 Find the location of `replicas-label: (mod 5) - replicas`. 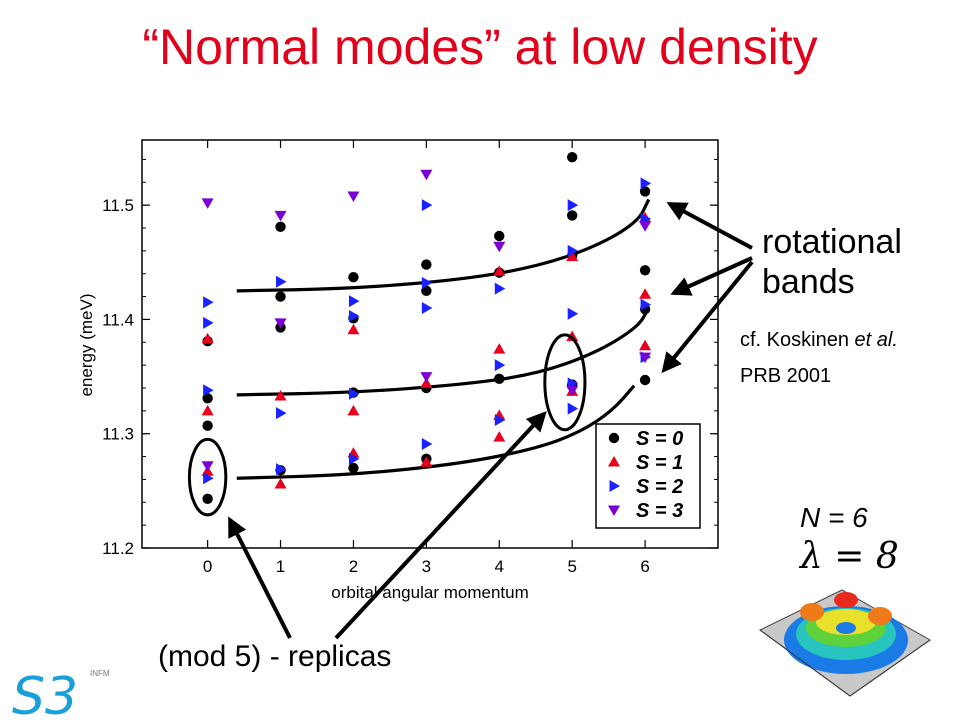

replicas-label: (mod 5) - replicas is located at coordinates (275, 656).